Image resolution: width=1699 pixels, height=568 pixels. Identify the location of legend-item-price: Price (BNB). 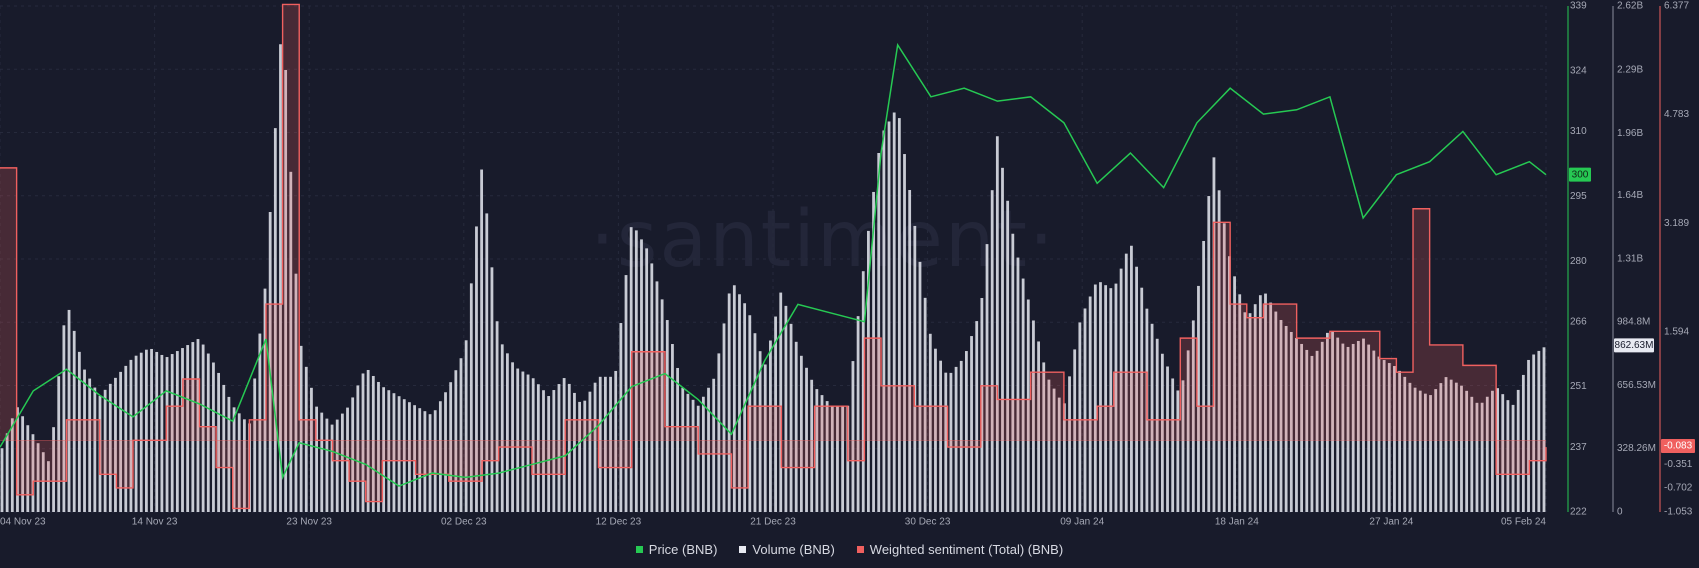
(676, 549).